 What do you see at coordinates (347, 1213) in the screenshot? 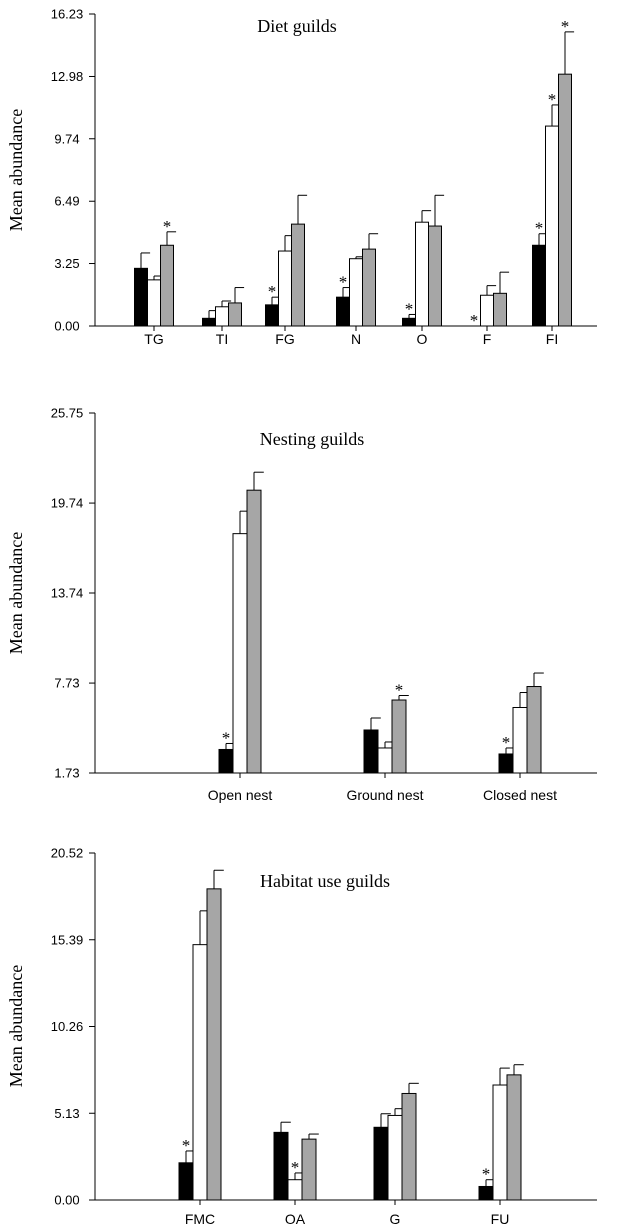
I see `category-labels: FMC OA G FU` at bounding box center [347, 1213].